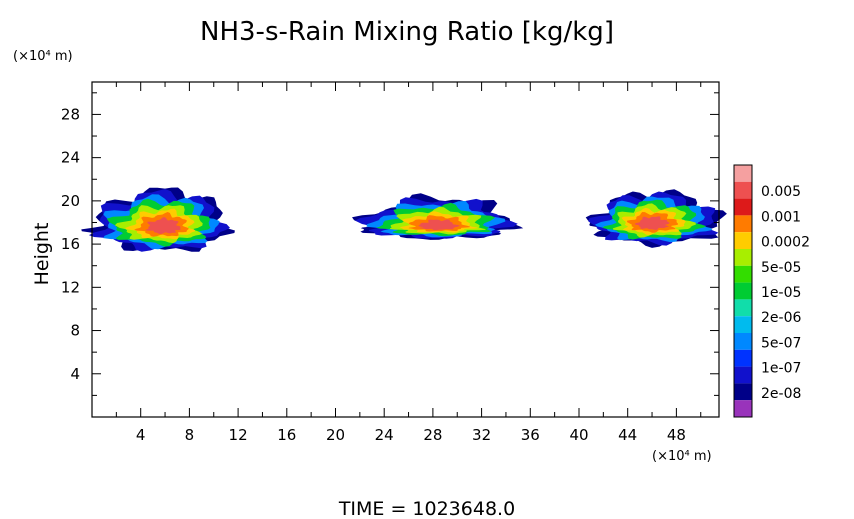  What do you see at coordinates (75, 331) in the screenshot?
I see `y-tick-label: 8` at bounding box center [75, 331].